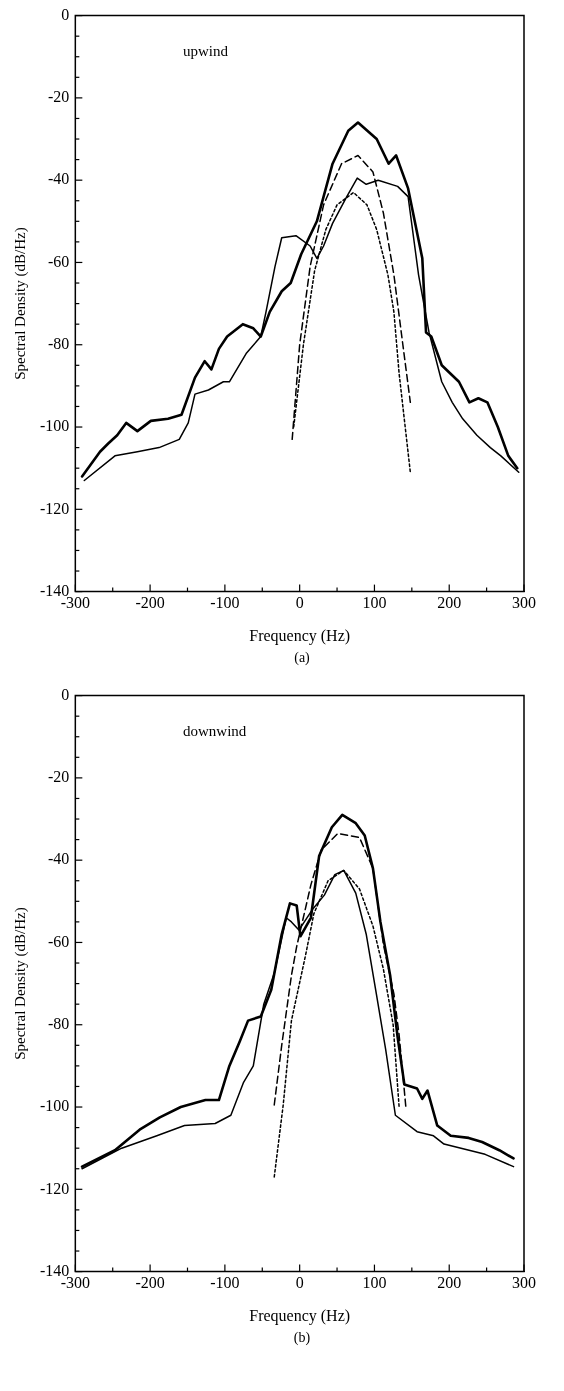  What do you see at coordinates (302, 658) in the screenshot?
I see `text: (a)` at bounding box center [302, 658].